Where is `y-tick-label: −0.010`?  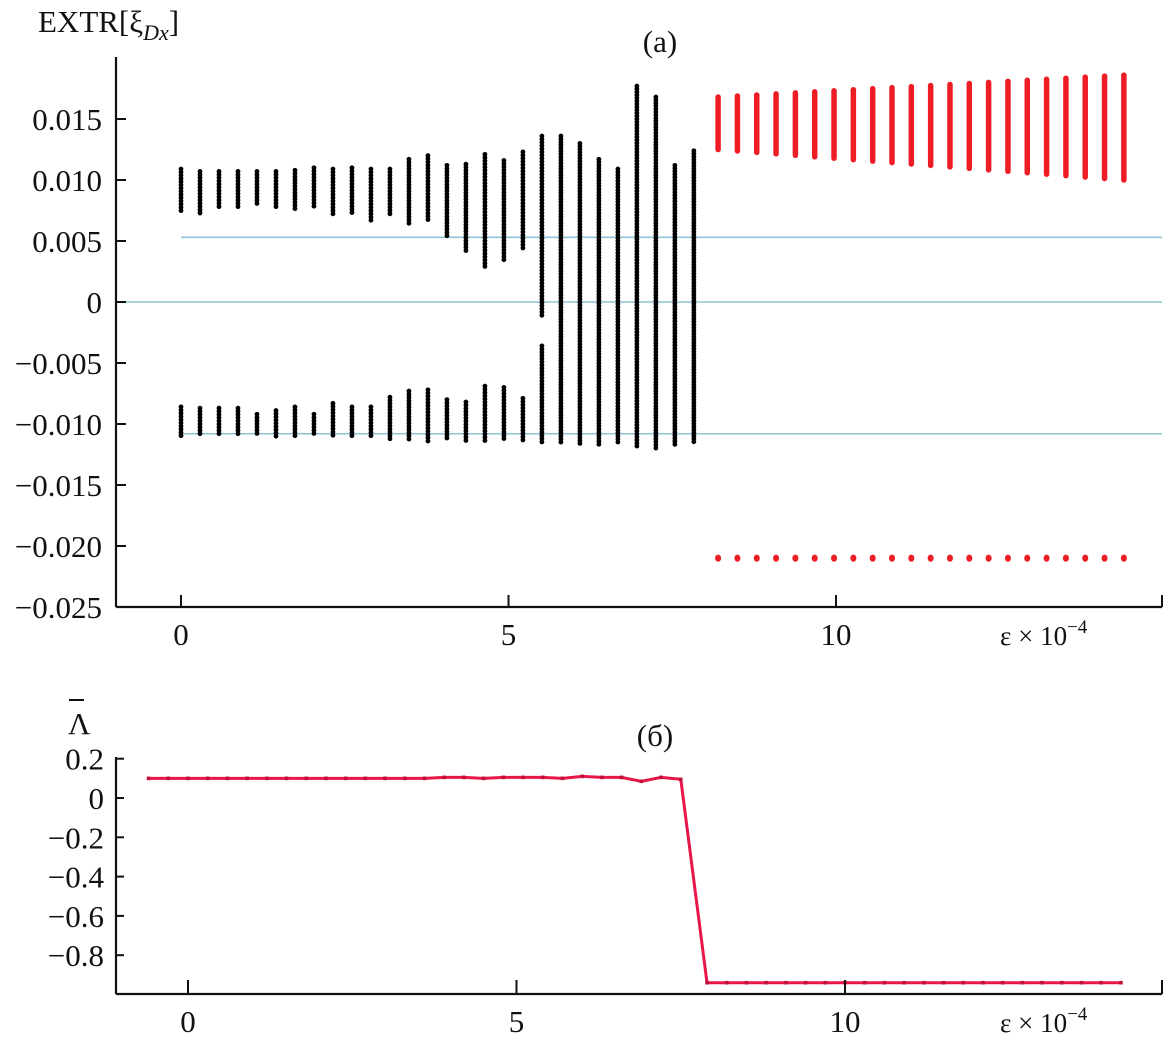 y-tick-label: −0.010 is located at coordinates (58, 424).